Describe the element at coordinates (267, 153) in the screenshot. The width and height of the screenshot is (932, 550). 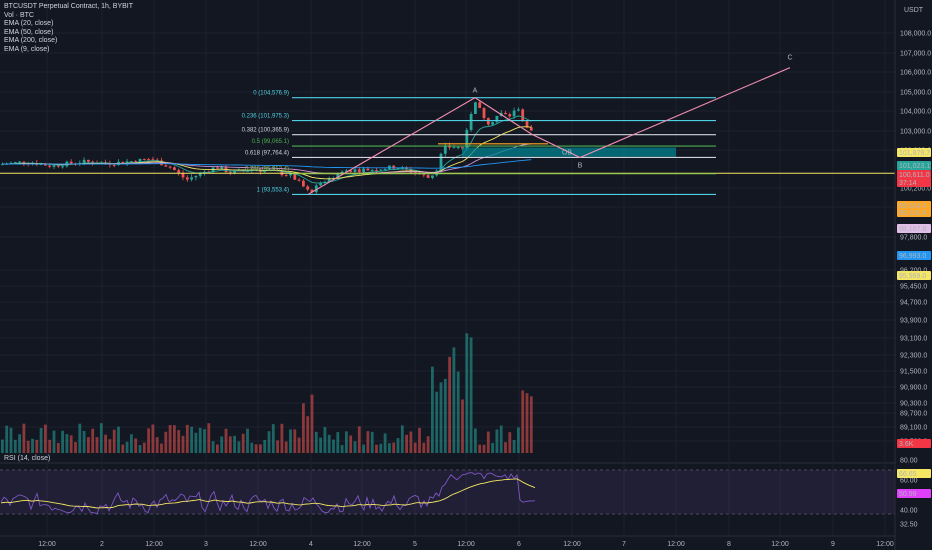
I see `fib-label: 0.618 (97,764.4)` at that location.